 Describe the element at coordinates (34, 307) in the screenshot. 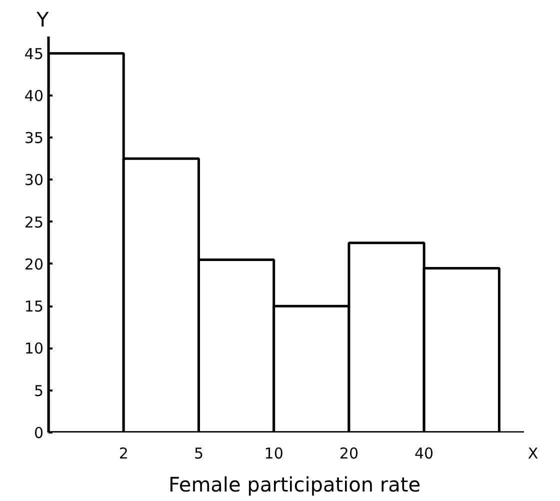

I see `y-tick-label: 15` at that location.